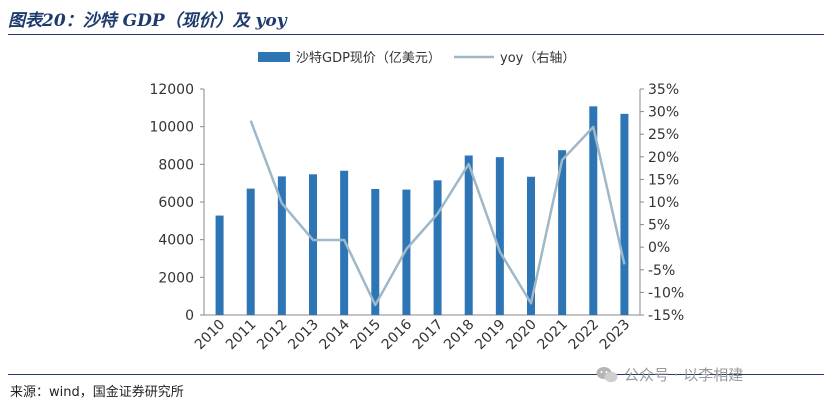 This screenshot has height=406, width=832. I want to click on x-tick-label: 2012, so click(272, 335).